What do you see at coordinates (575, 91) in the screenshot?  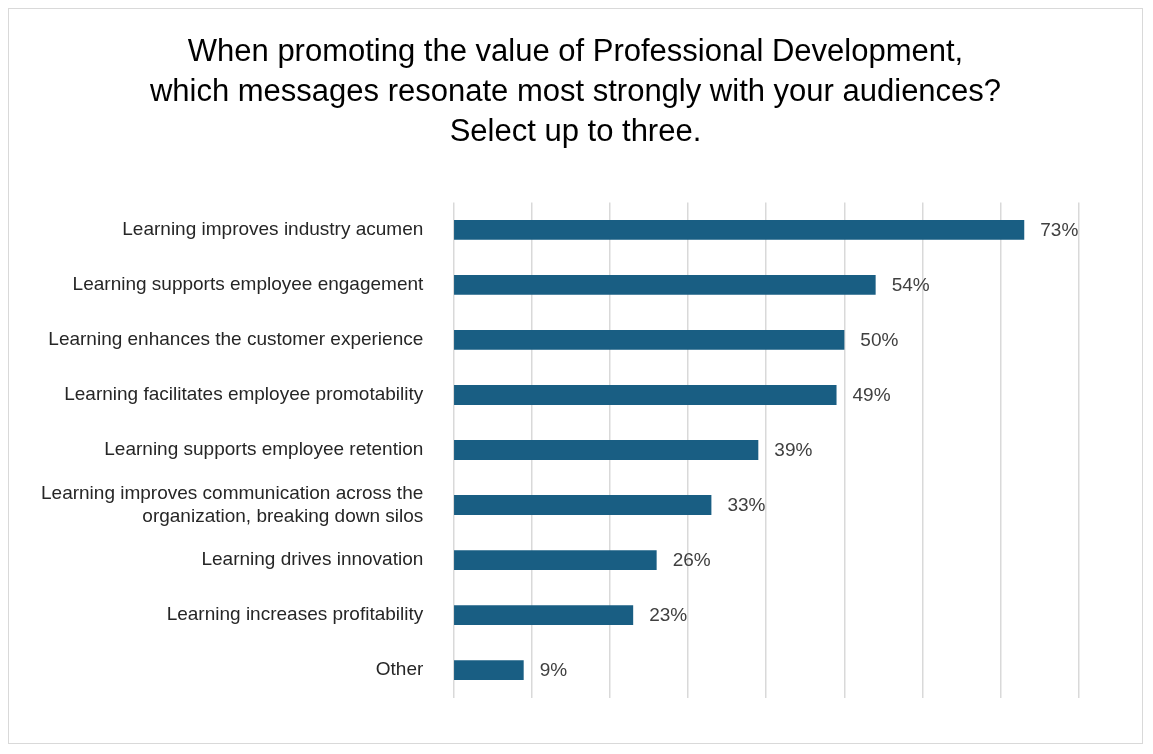 I see `chart-title: When promoting the value of Professional Development, which messages resonate most strongly with your audiences? Select up to three.` at bounding box center [575, 91].